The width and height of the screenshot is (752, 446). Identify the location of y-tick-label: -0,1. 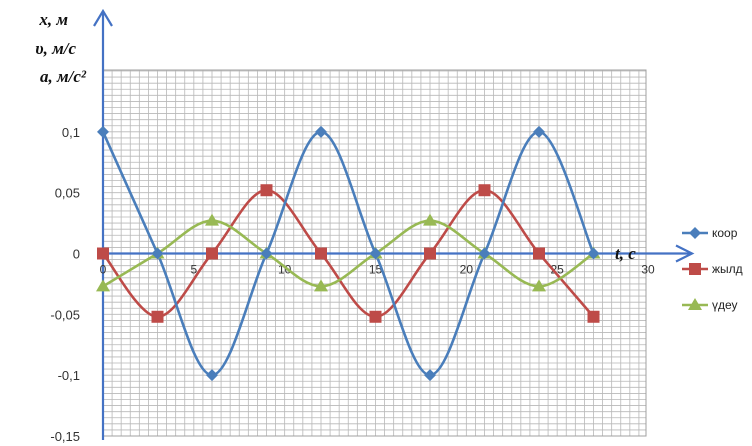
(69, 375).